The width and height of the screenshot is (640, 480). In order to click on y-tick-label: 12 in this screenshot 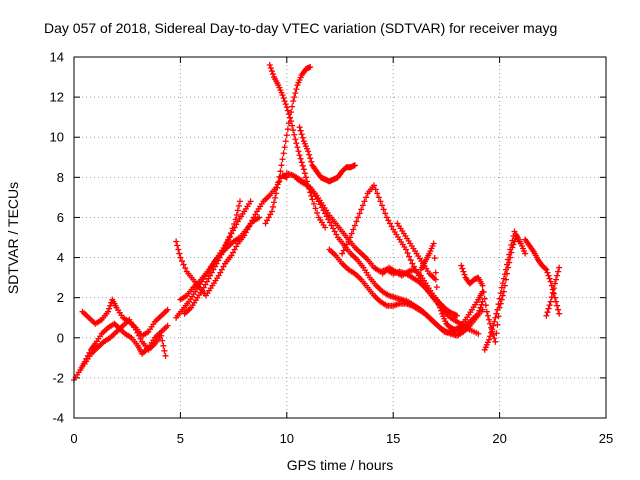, I will do `click(57, 97)`.